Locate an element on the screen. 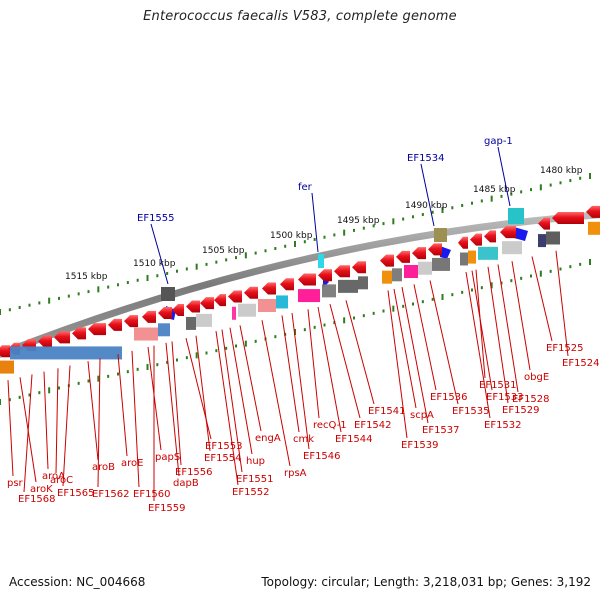 The image size is (600, 600). gene-label: EF1562 is located at coordinates (111, 494).